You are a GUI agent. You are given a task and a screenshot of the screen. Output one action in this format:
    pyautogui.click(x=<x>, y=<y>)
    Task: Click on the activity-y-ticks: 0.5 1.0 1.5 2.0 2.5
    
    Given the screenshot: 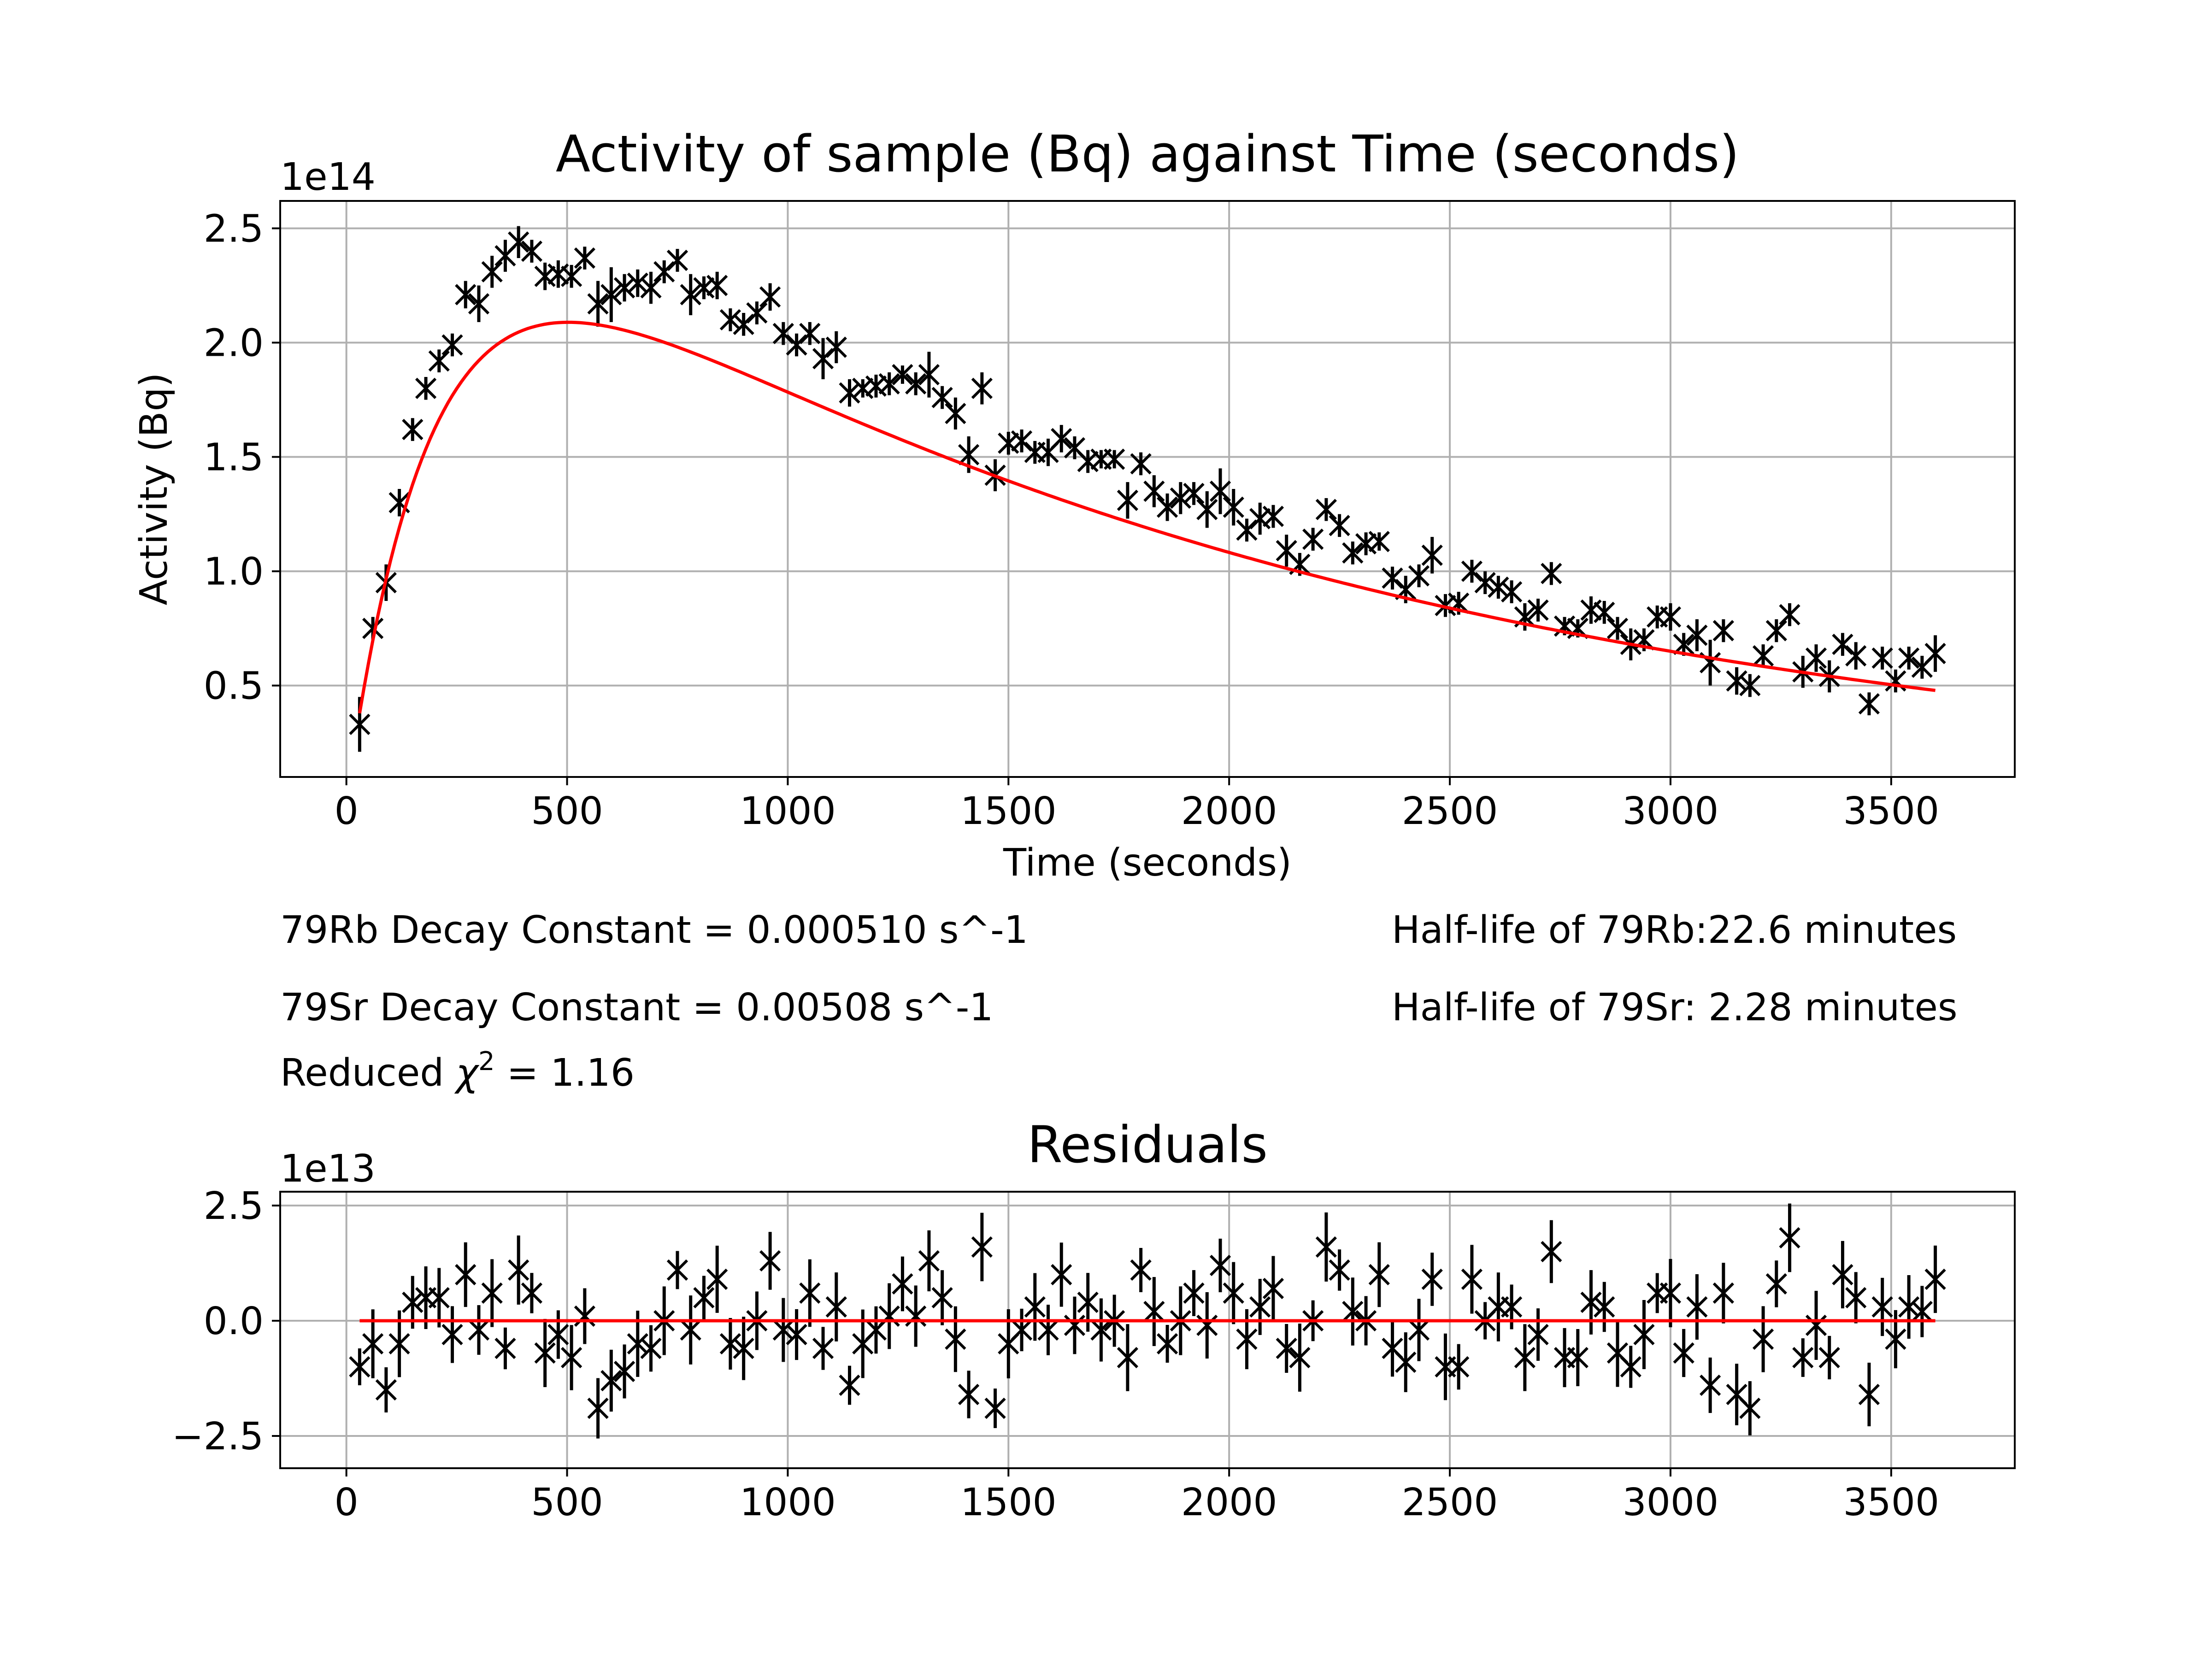 What is the action you would take?
    pyautogui.click(x=242, y=457)
    